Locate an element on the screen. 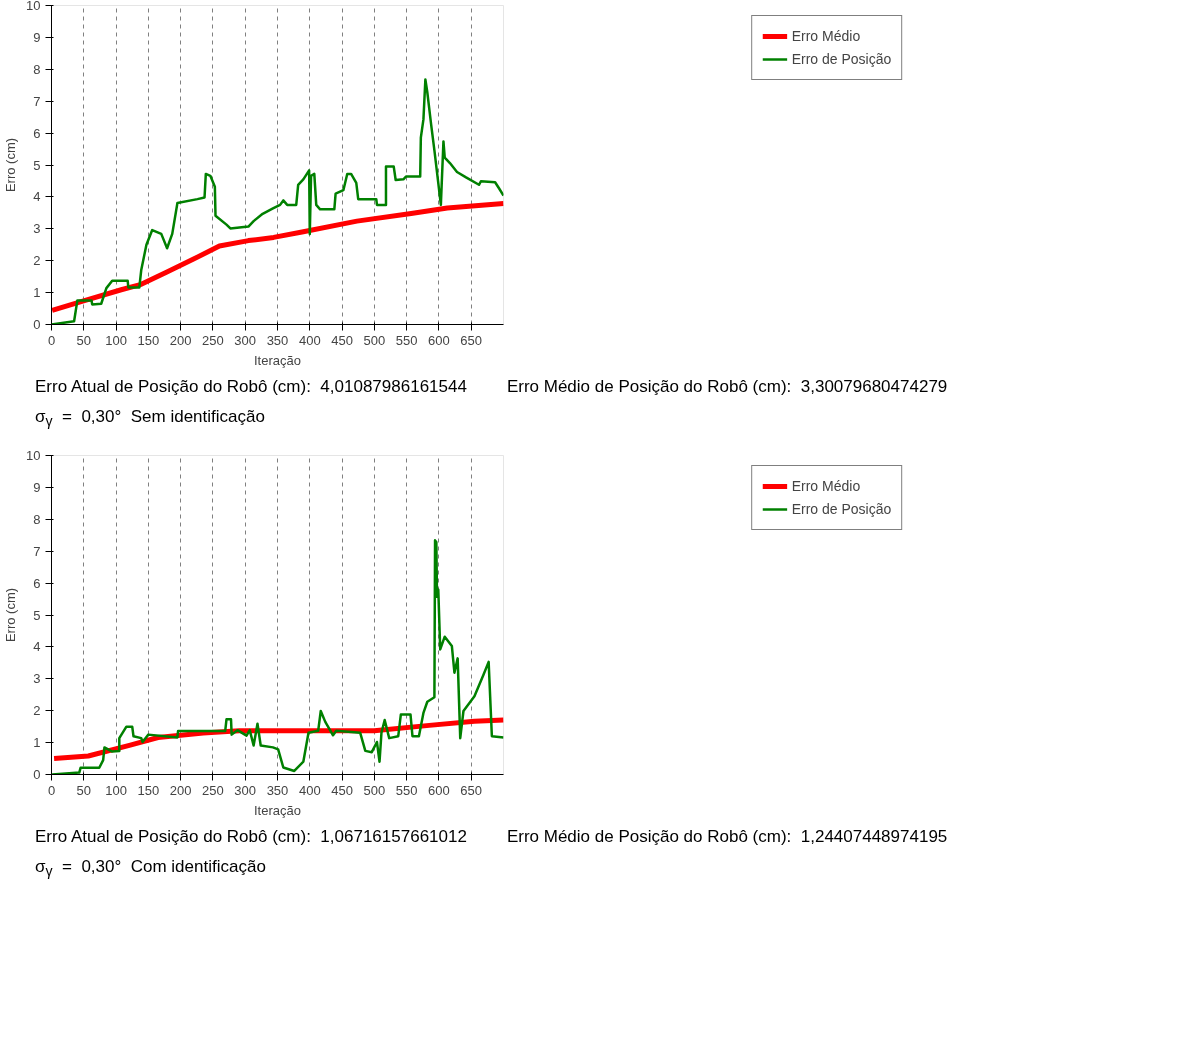  text: Erro Médio de Posição do Robô (cm): 1,24407448974195 is located at coordinates (727, 837).